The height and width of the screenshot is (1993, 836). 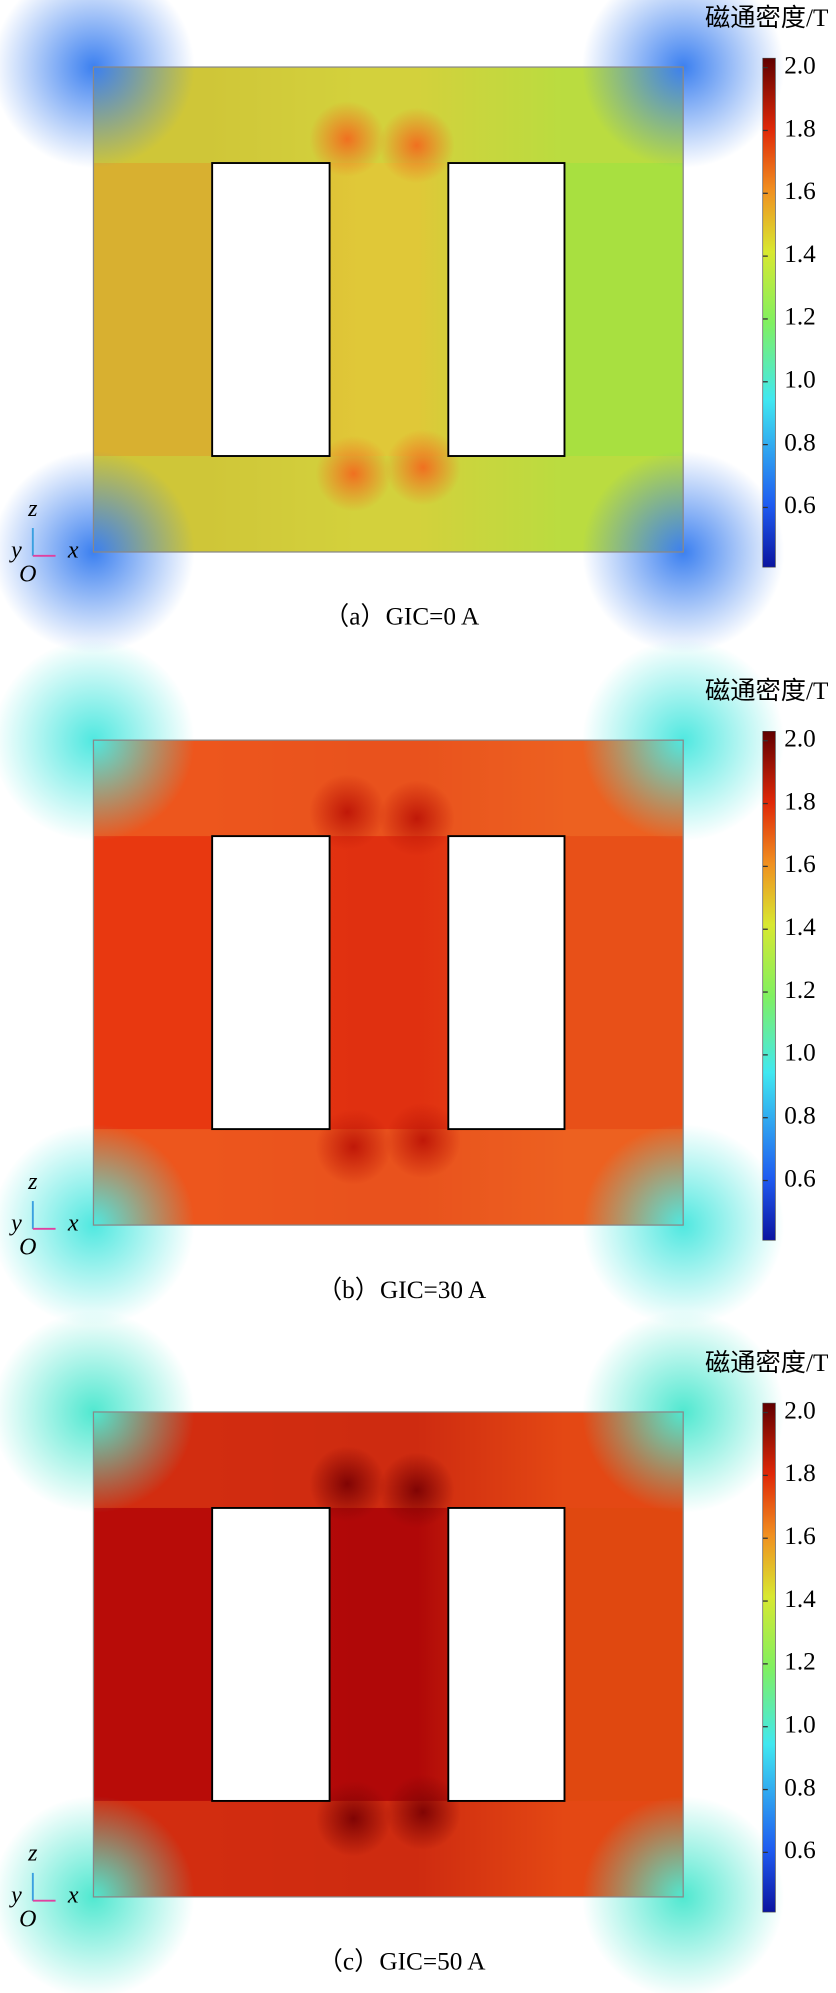 I want to click on caption: （a）GIC=0 A, so click(x=402, y=617).